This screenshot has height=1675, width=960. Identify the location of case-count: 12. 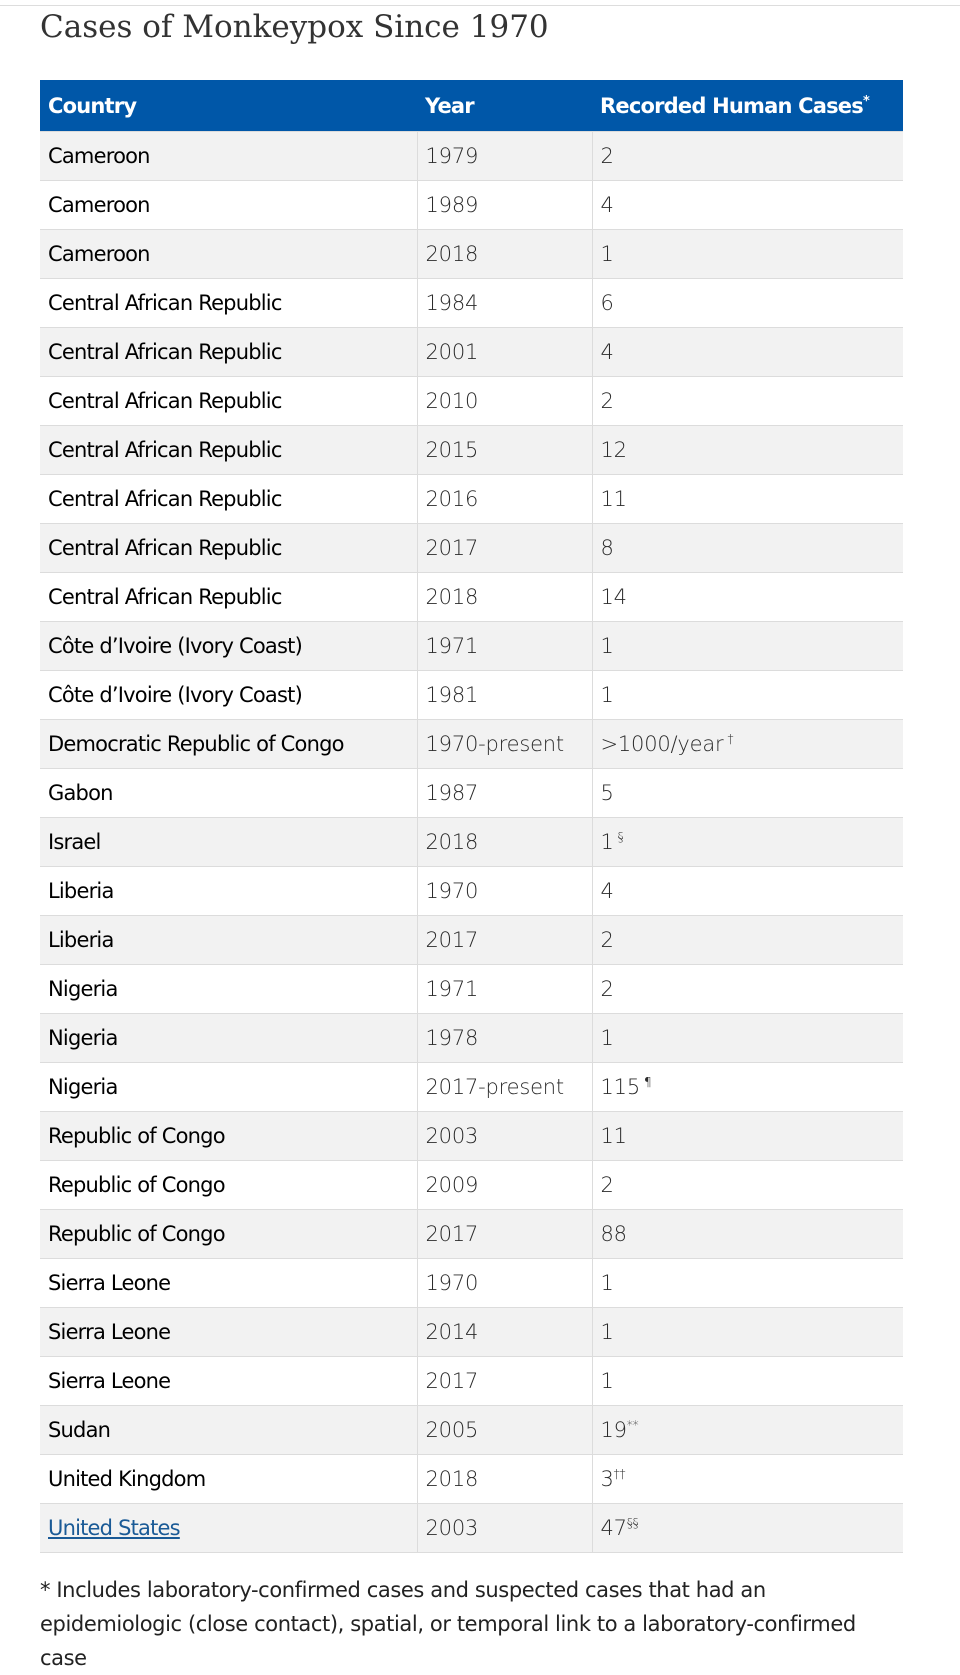
(614, 450).